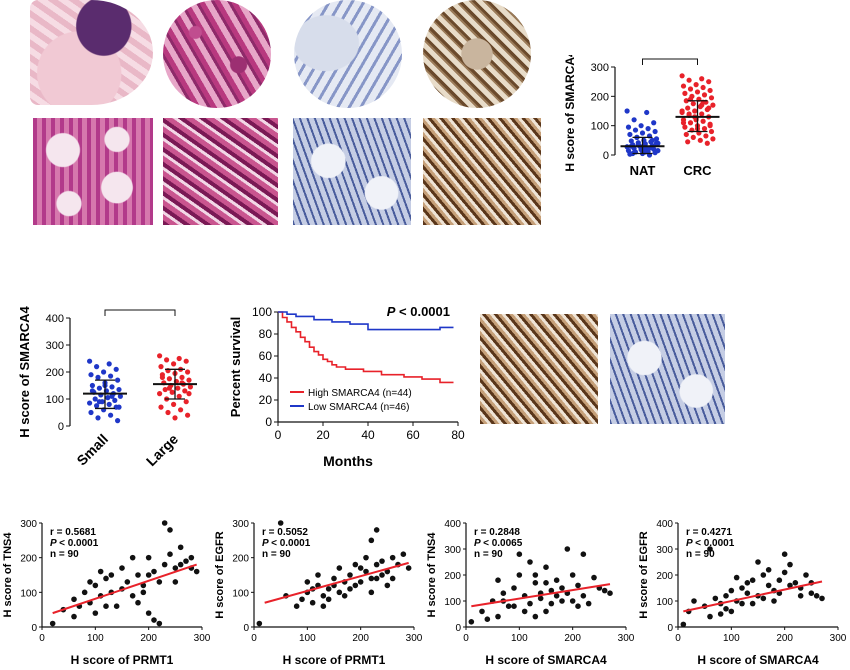  I want to click on x-tick-label: 80, so click(458, 435).